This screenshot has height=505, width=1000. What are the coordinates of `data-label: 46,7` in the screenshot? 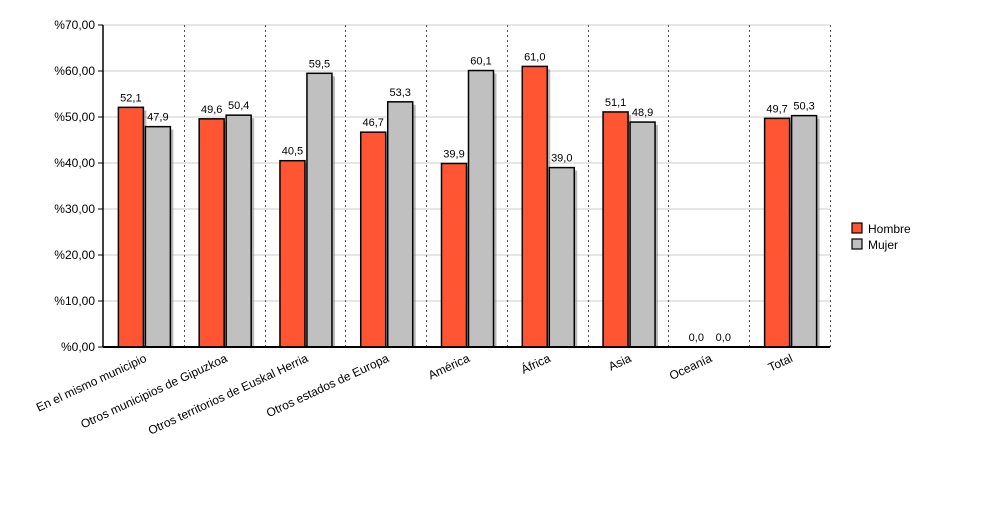 It's located at (373, 123).